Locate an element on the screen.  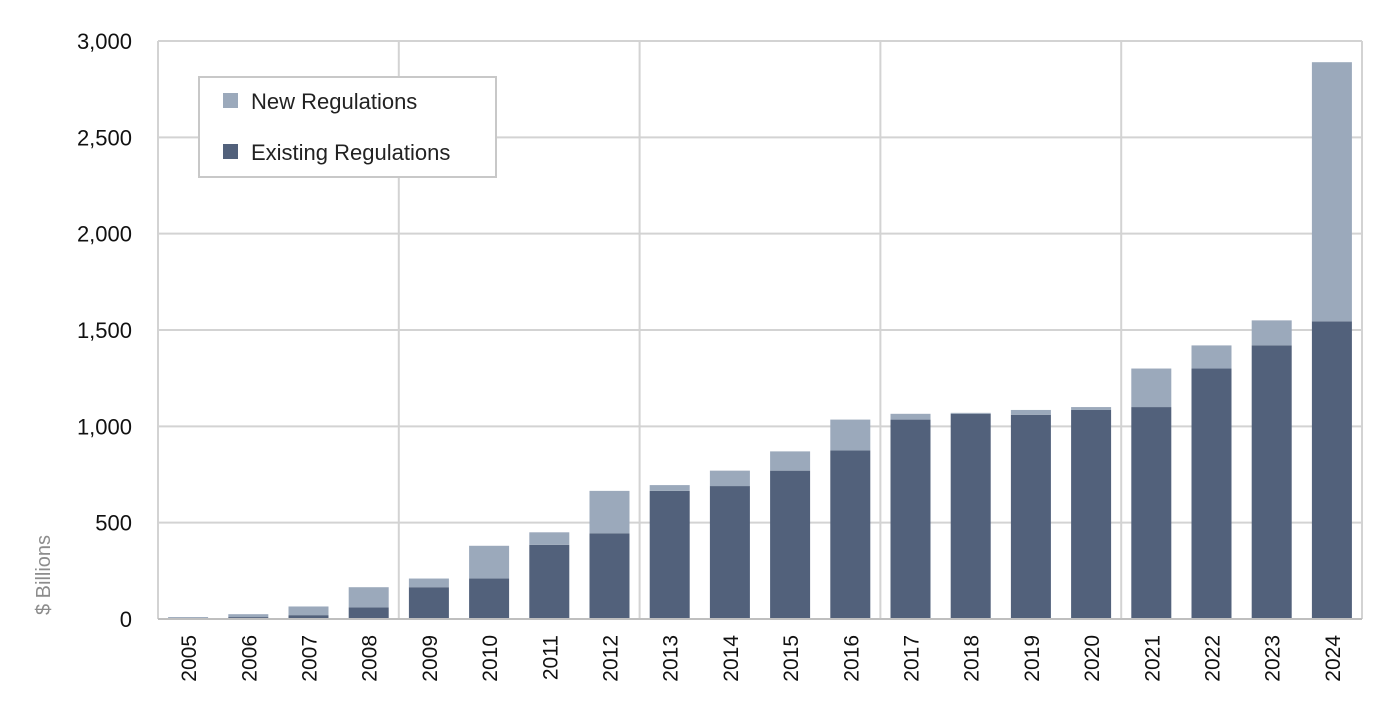
bar-existing-regulations-2014 is located at coordinates (729, 552).